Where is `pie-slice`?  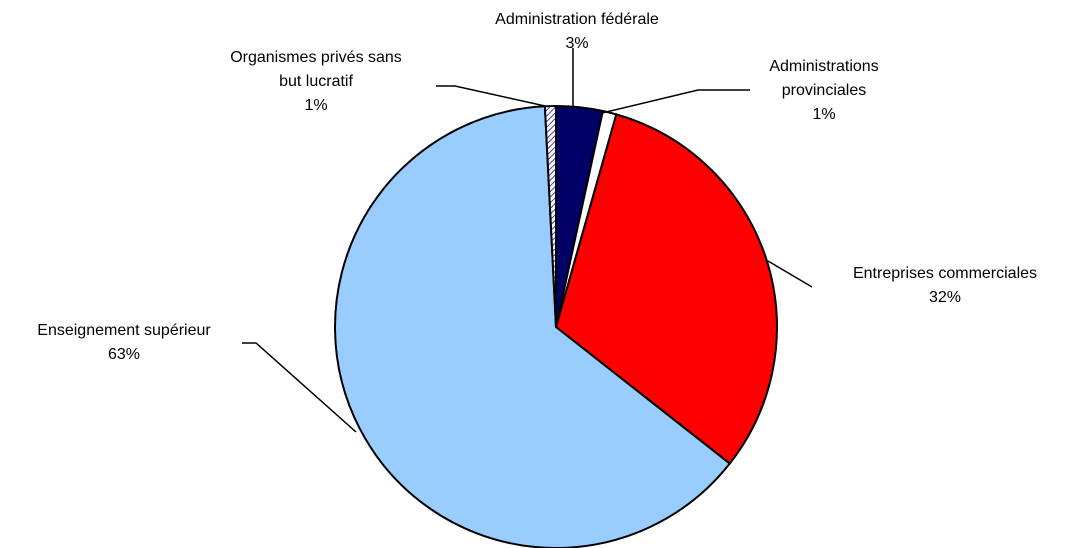
pie-slice is located at coordinates (666, 289).